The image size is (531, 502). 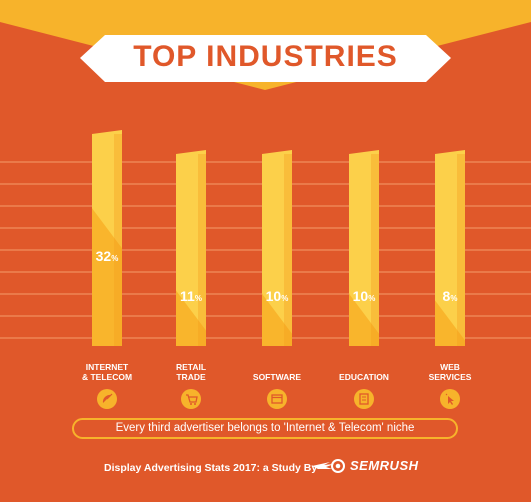 What do you see at coordinates (277, 399) in the screenshot?
I see `browser-window-icon` at bounding box center [277, 399].